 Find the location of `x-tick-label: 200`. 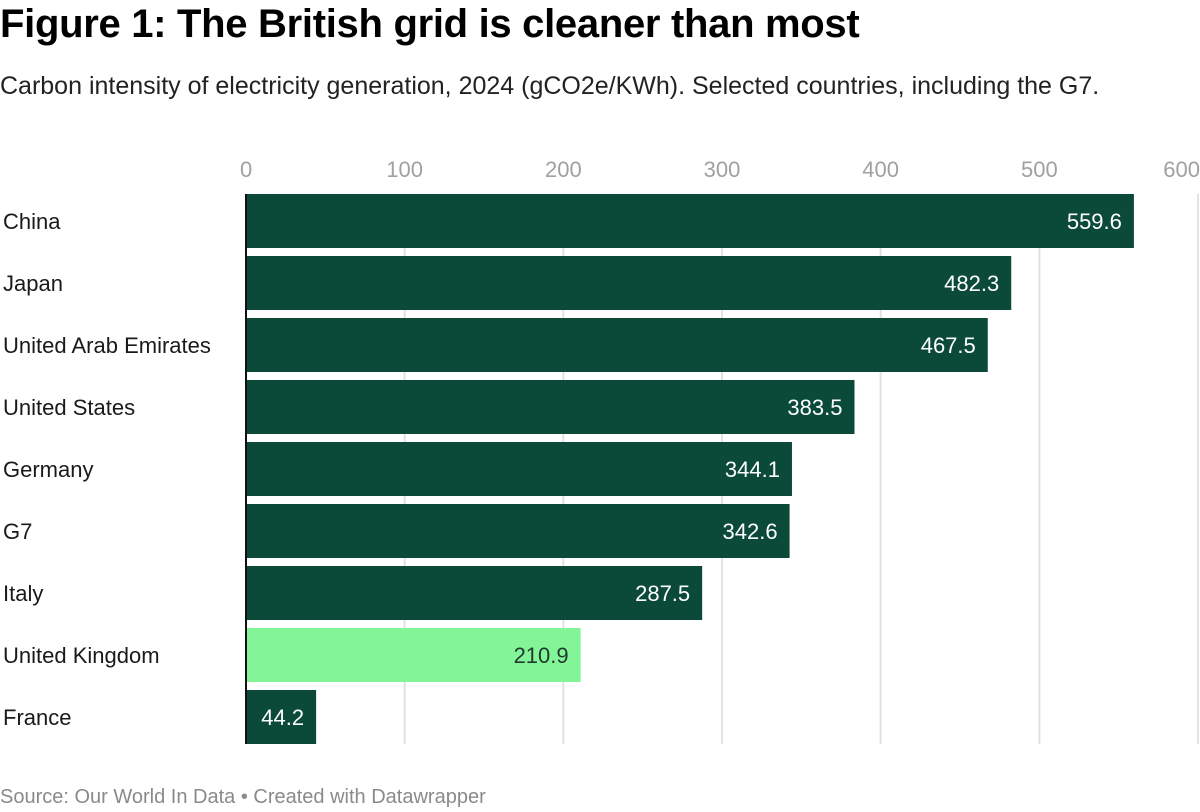

x-tick-label: 200 is located at coordinates (563, 169).